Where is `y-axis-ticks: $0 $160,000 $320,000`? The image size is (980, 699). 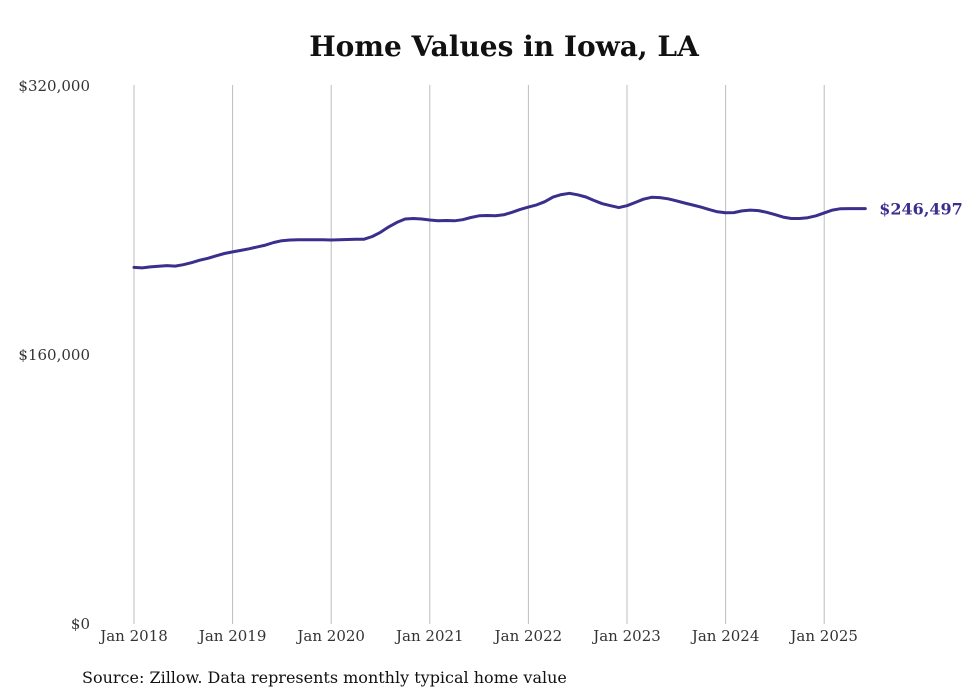 y-axis-ticks: $0 $160,000 $320,000 is located at coordinates (54, 355).